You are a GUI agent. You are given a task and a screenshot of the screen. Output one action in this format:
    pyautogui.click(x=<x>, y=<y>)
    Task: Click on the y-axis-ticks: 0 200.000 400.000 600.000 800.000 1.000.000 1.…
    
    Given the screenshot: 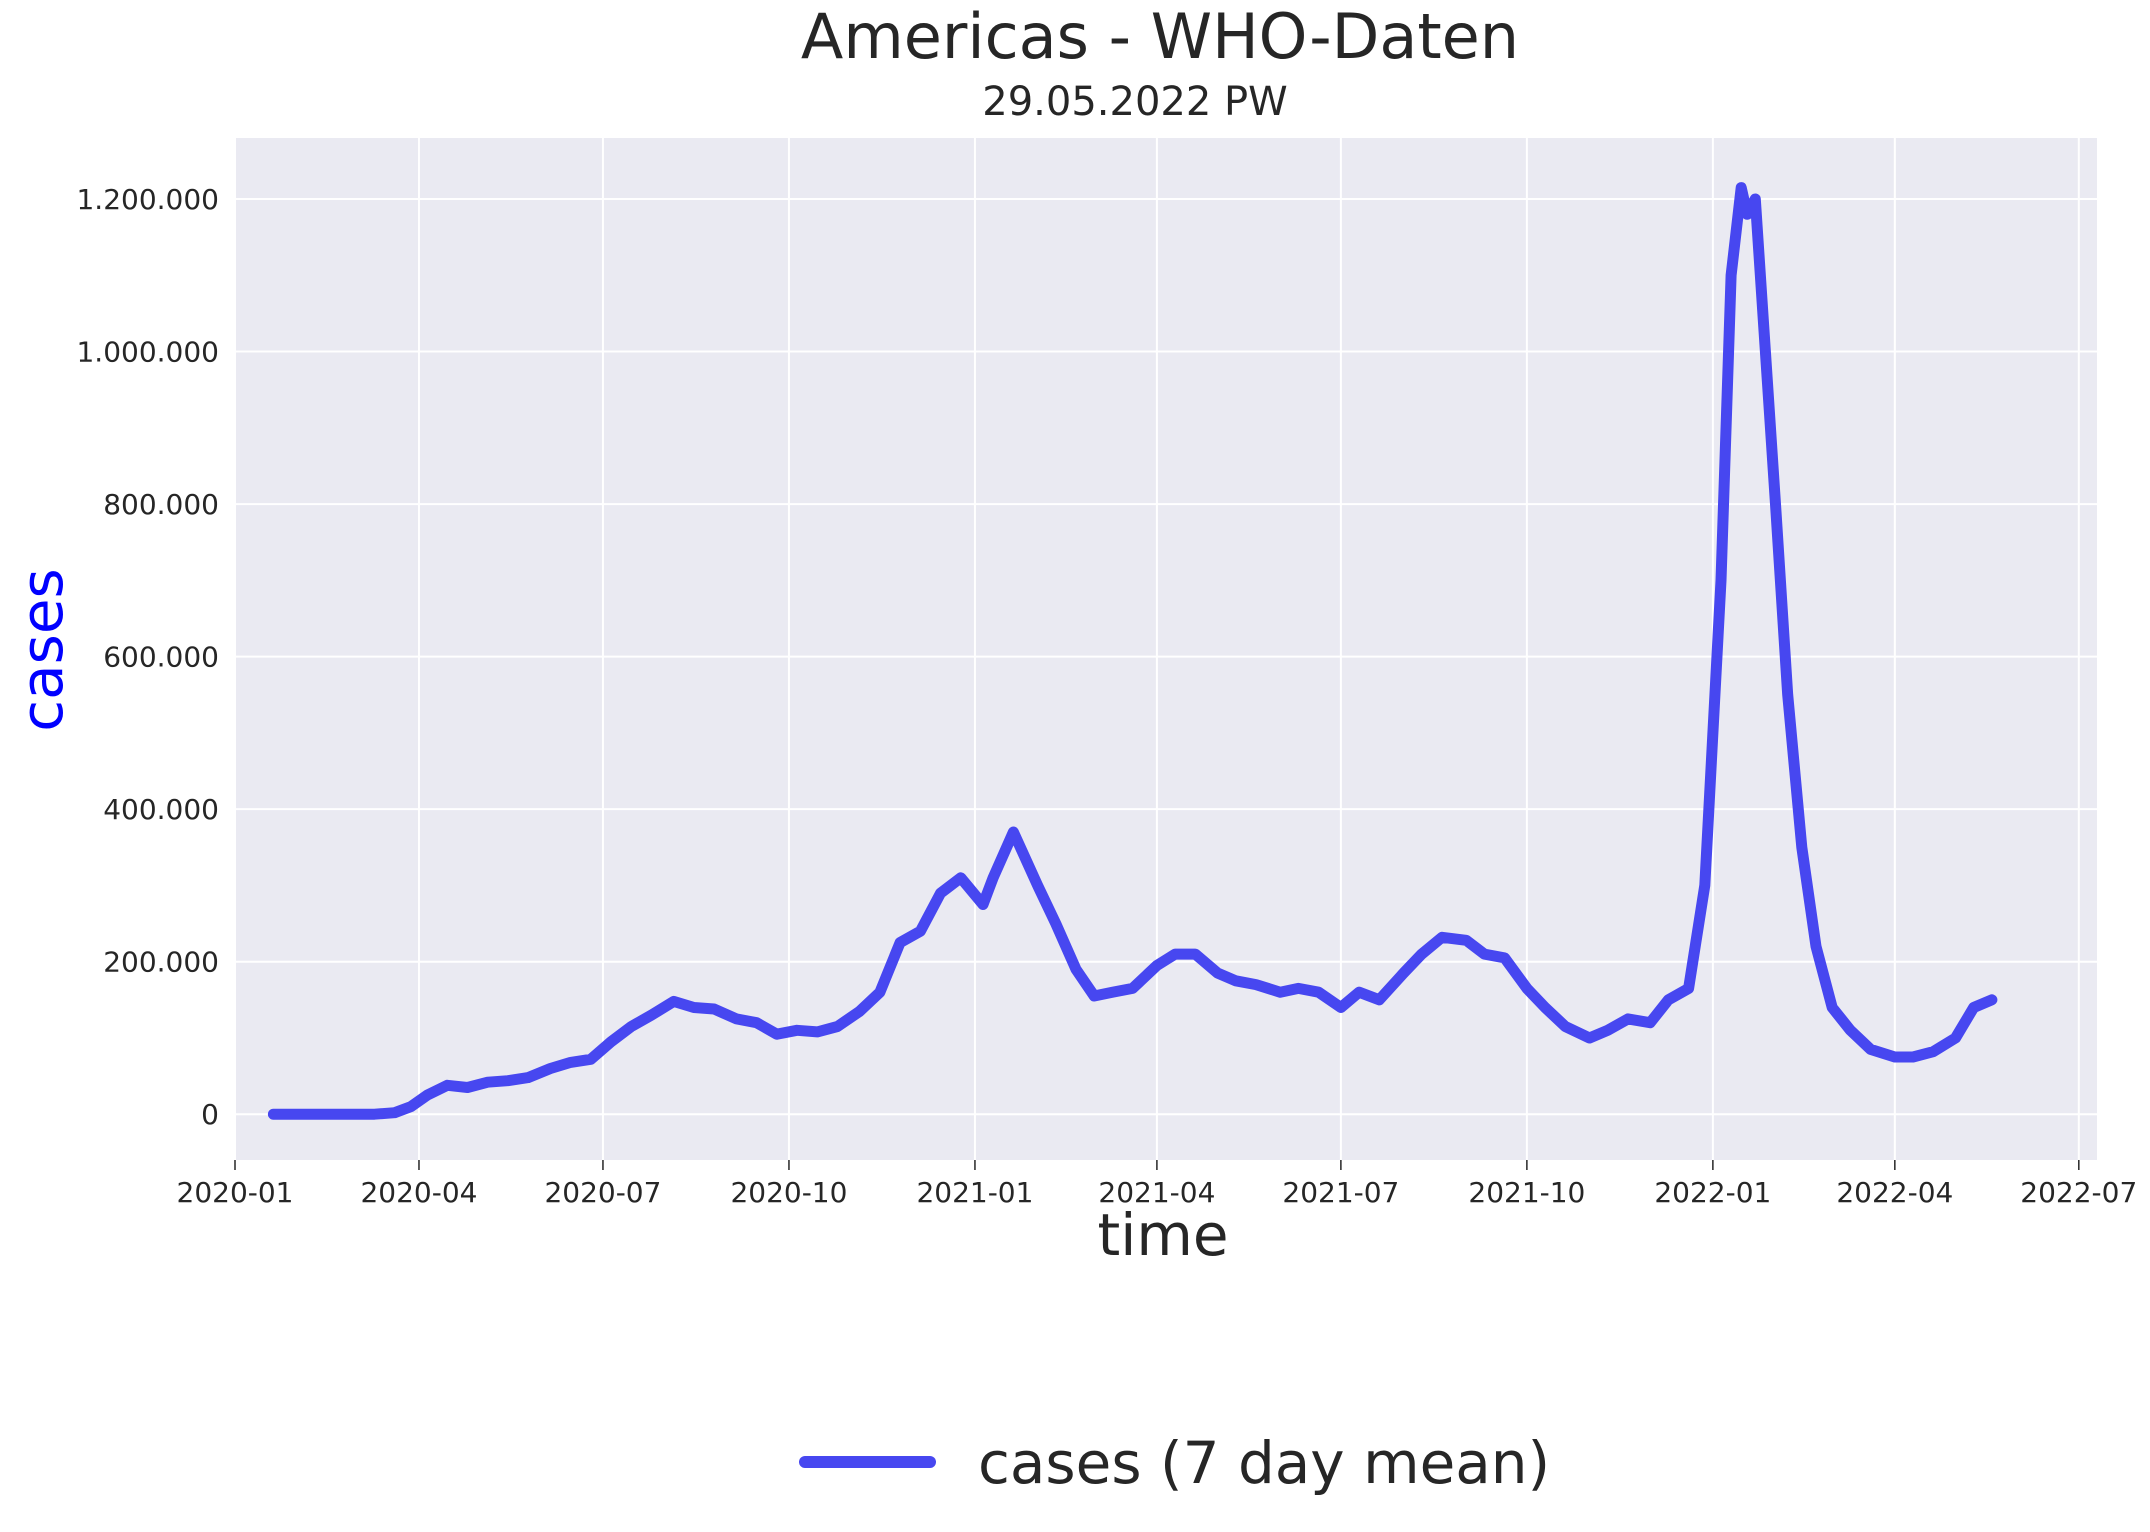 What is the action you would take?
    pyautogui.click(x=147, y=657)
    